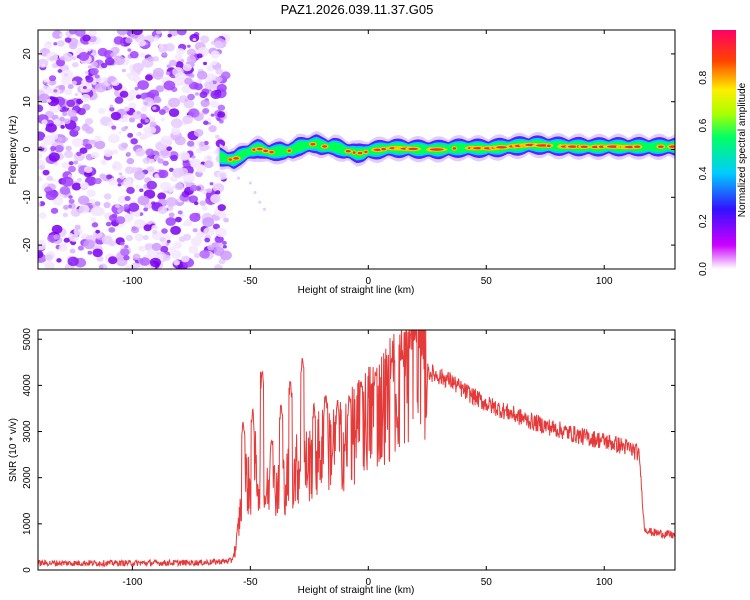 Image resolution: width=750 pixels, height=600 pixels. I want to click on colorbar-gradient, so click(724, 149).